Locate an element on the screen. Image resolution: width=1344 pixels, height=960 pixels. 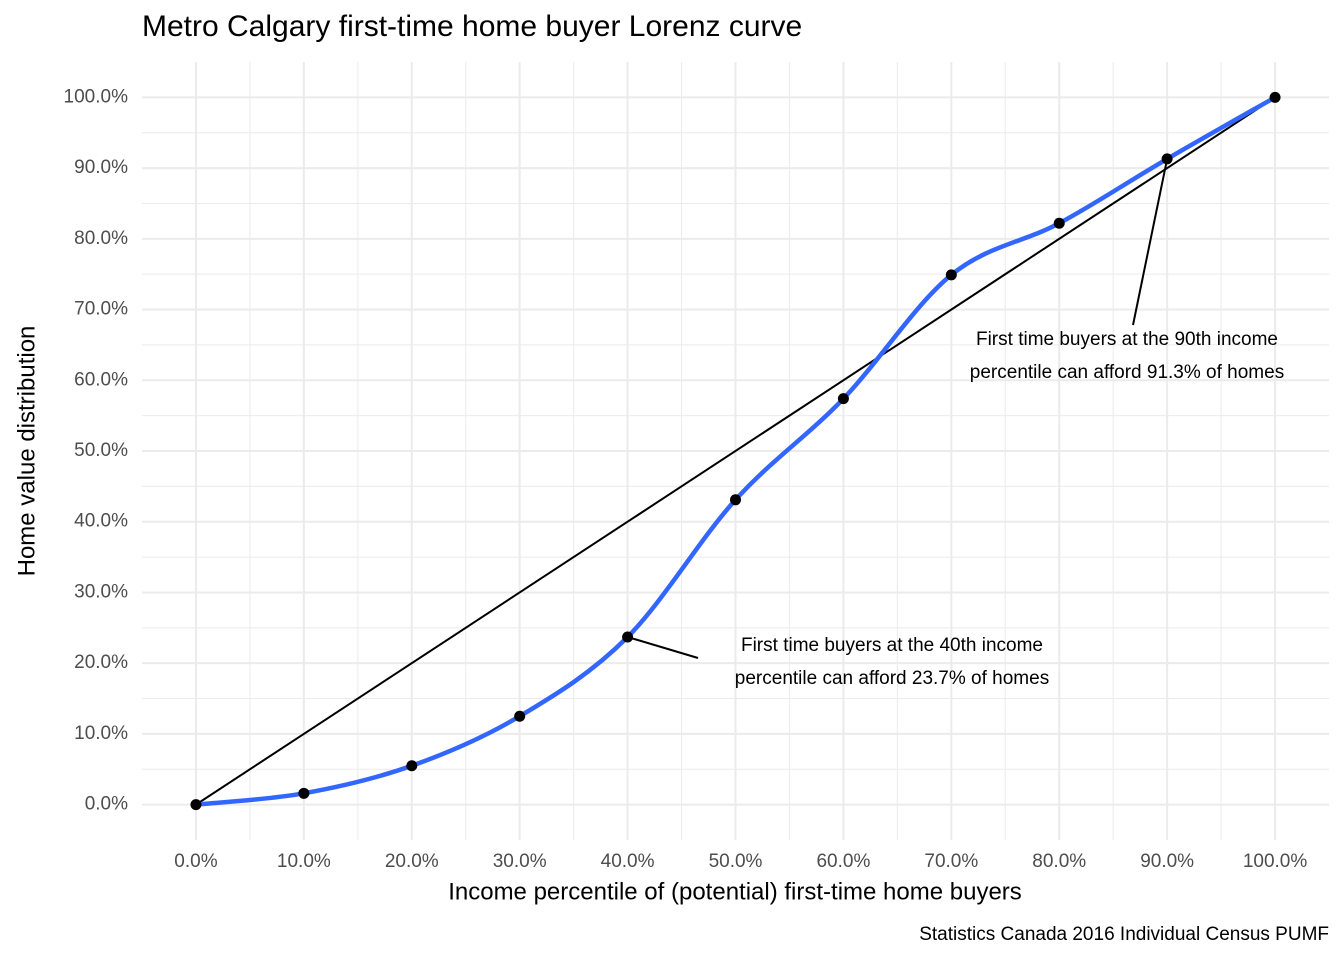
annotation: First time buyers at the 40th income is located at coordinates (892, 645).